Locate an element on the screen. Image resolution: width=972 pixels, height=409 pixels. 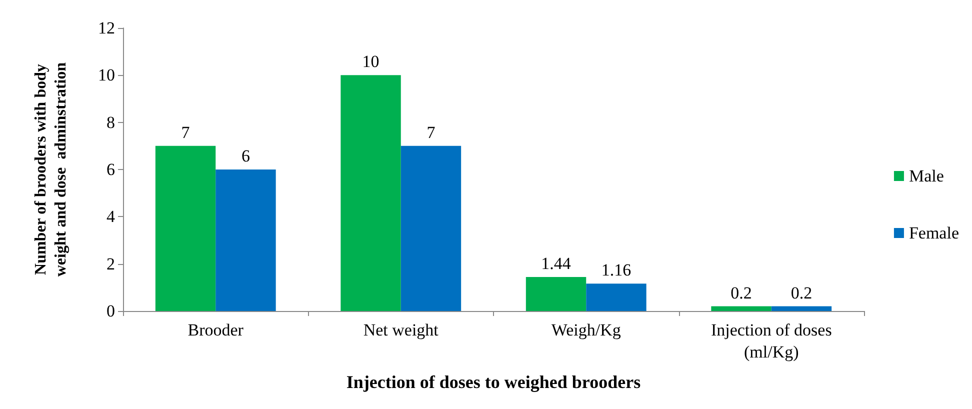
y-tick-label: 8 is located at coordinates (110, 122).